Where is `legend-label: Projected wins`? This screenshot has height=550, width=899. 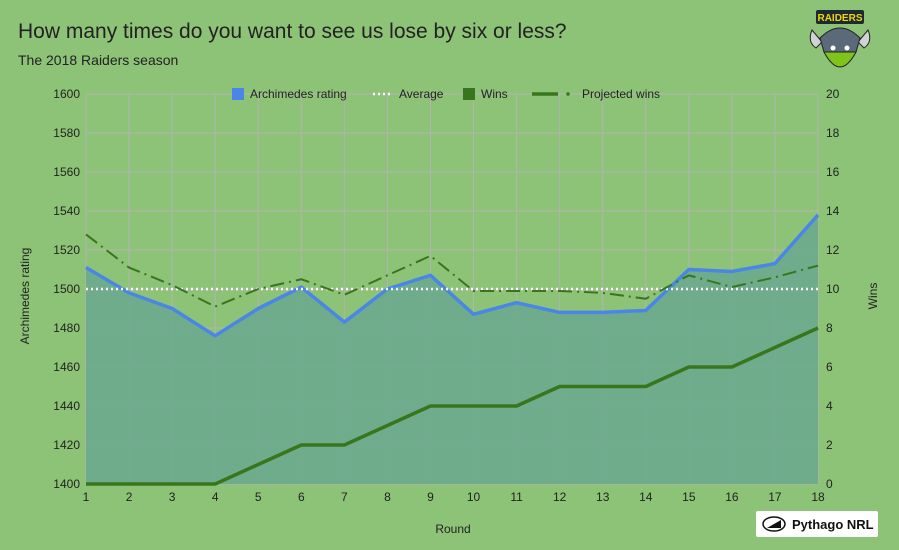
legend-label: Projected wins is located at coordinates (621, 94).